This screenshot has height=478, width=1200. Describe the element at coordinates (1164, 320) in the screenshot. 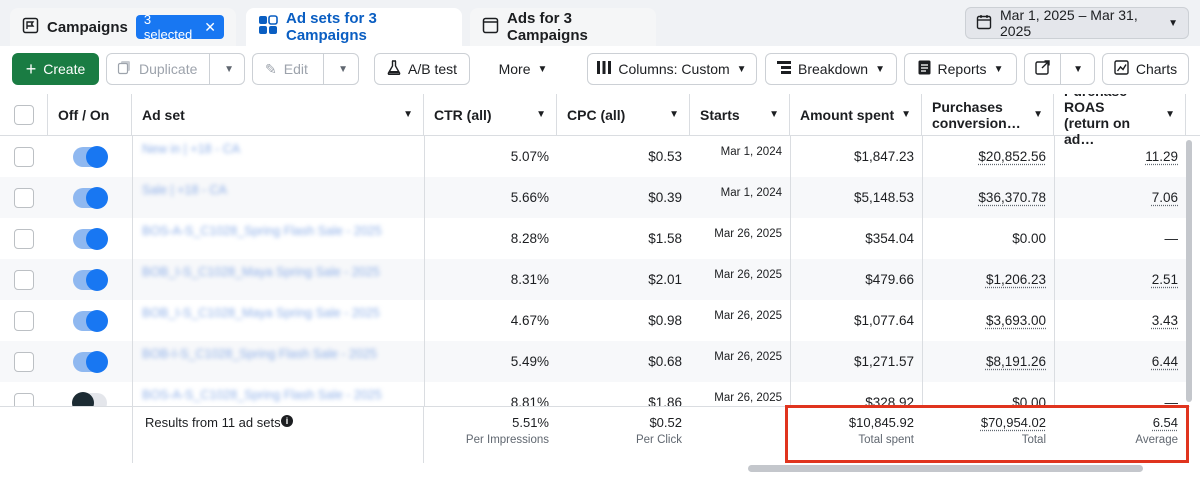

I see `purchase-roas-value: 3.43` at that location.